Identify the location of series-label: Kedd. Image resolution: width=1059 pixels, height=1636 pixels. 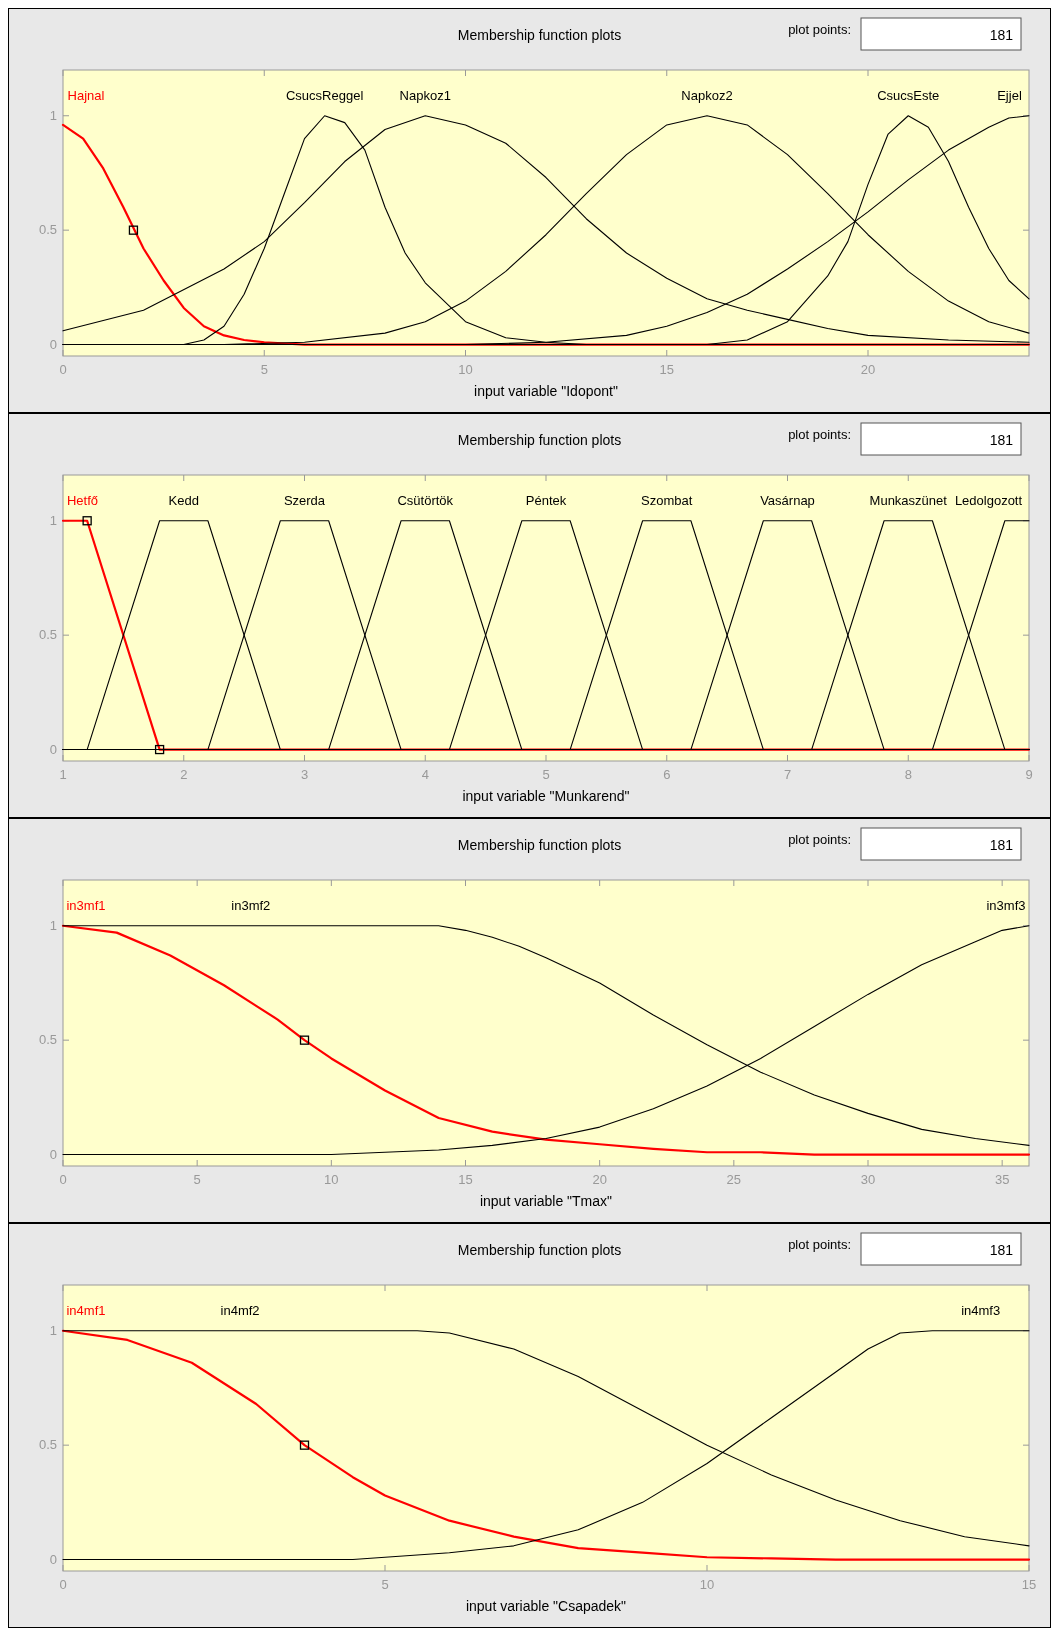
(183, 500).